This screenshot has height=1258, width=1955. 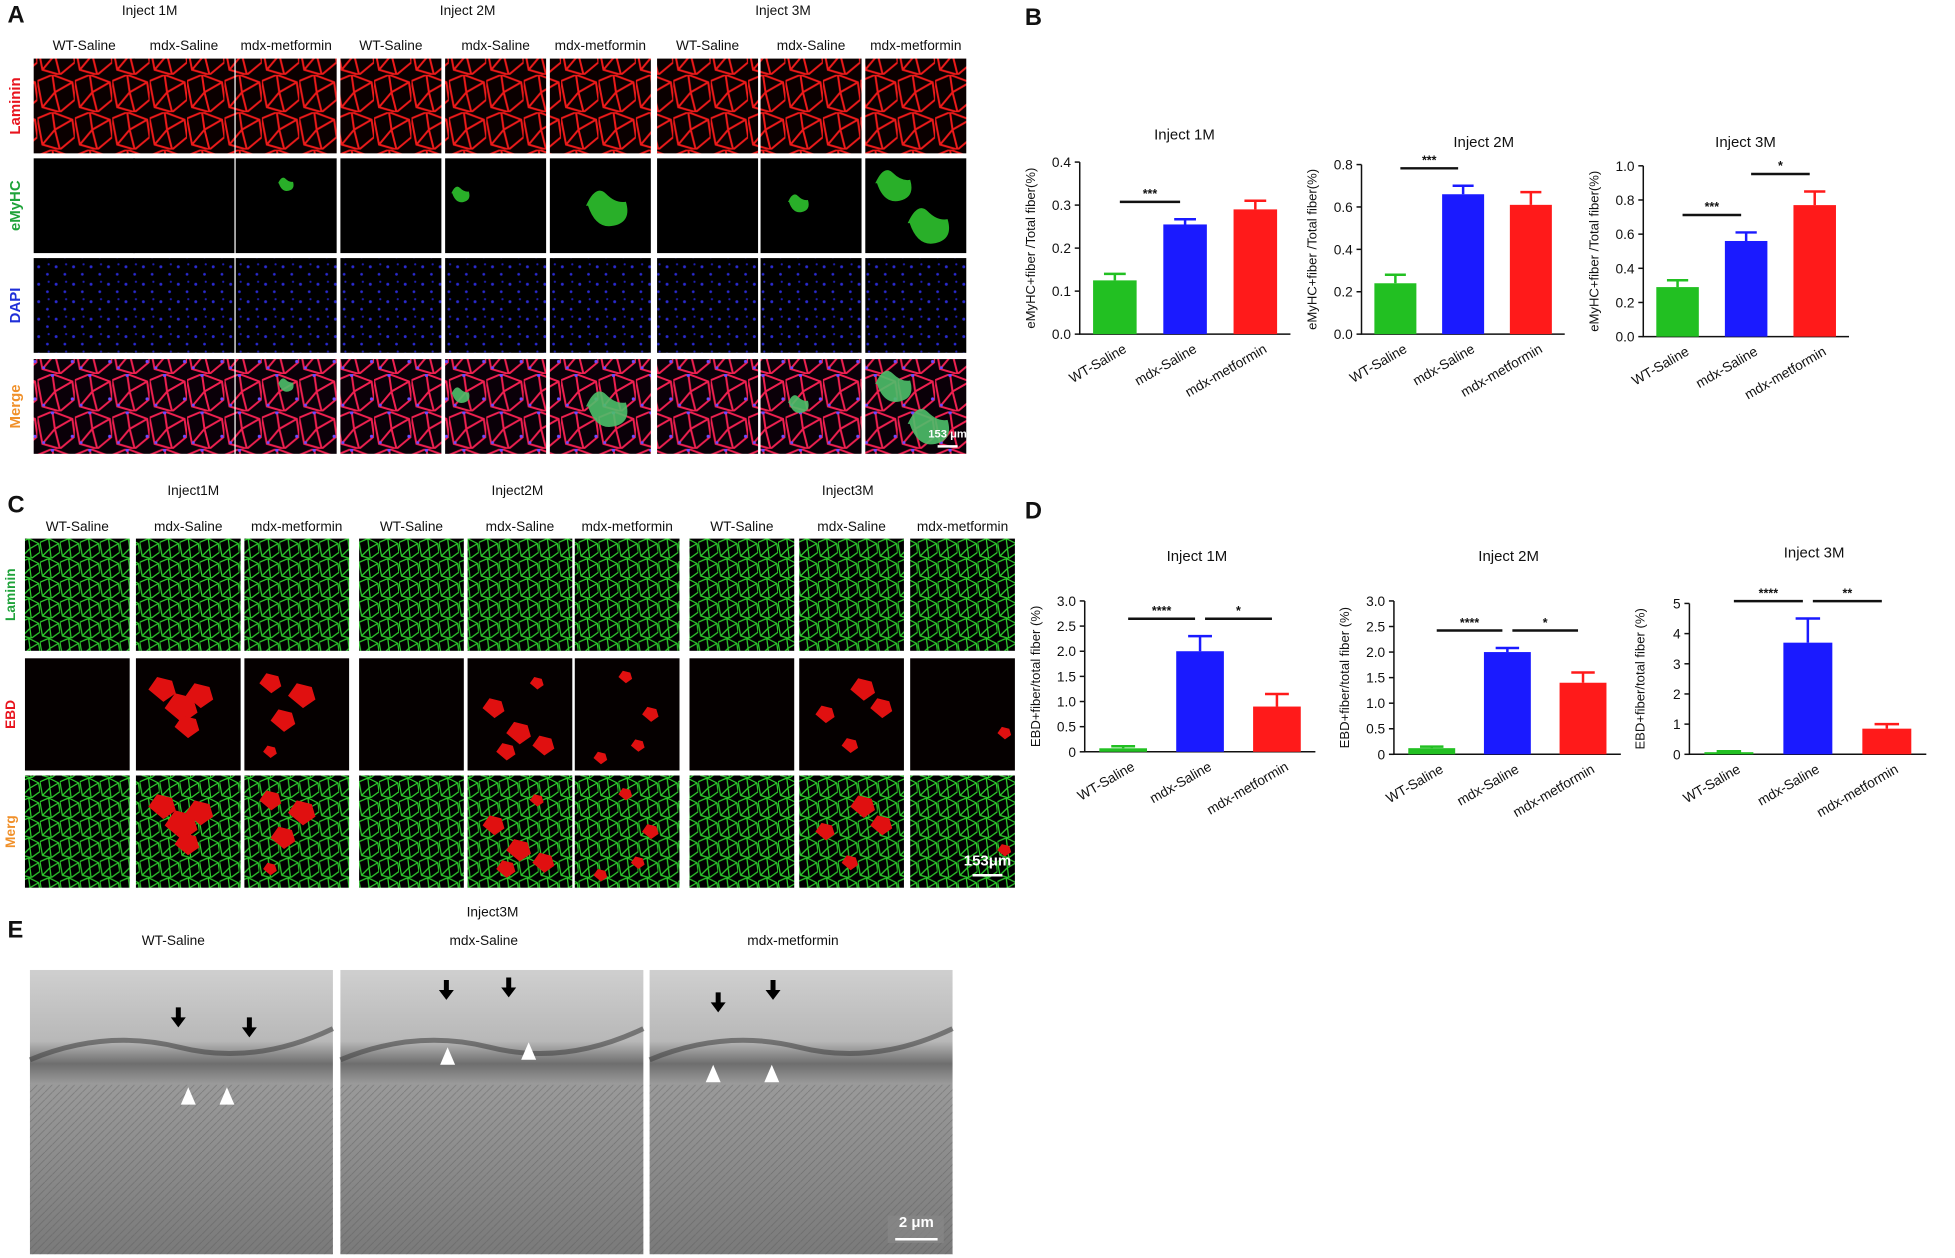 What do you see at coordinates (1677, 664) in the screenshot?
I see `y-tick-label: 3` at bounding box center [1677, 664].